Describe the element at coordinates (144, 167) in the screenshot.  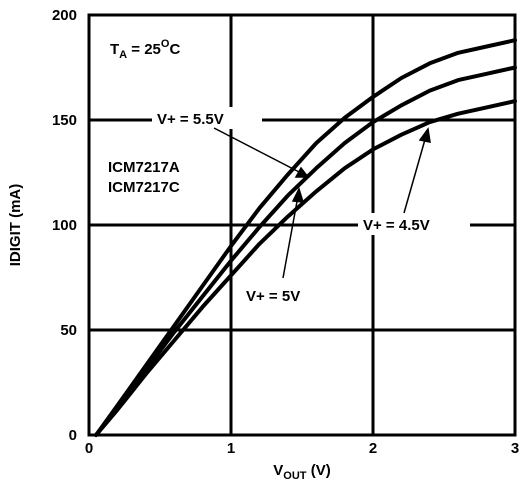
I see `device-label-1: ICM7217A` at that location.